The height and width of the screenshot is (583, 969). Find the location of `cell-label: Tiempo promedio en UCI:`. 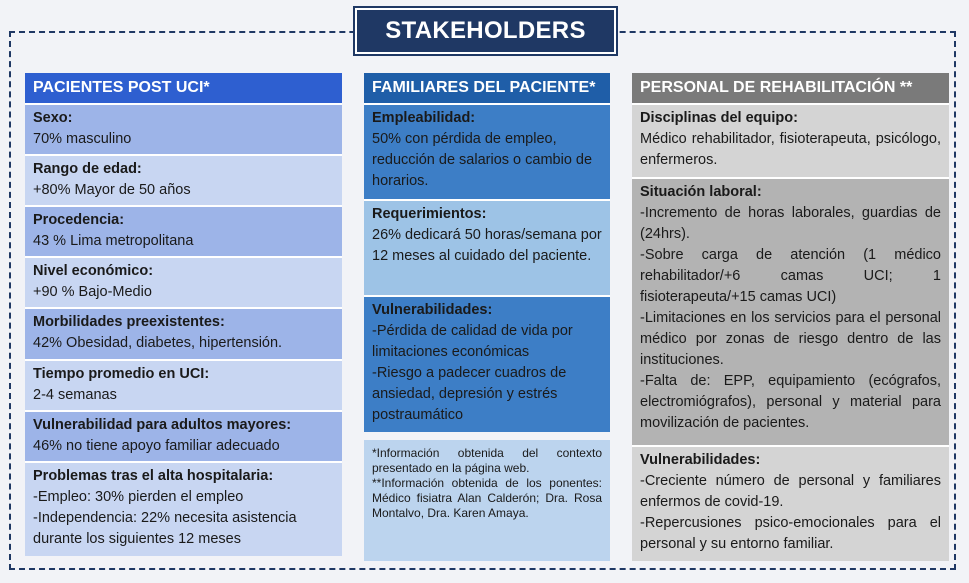

cell-label: Tiempo promedio en UCI: is located at coordinates (121, 374).